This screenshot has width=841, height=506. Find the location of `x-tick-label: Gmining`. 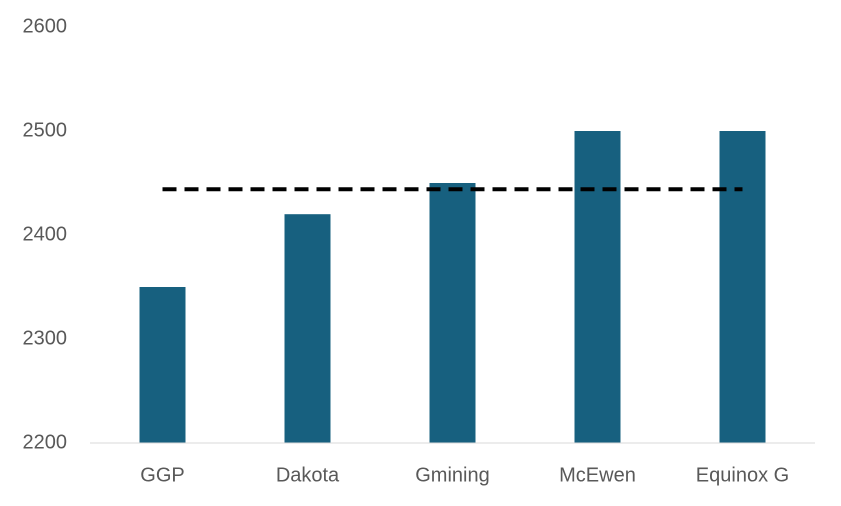

x-tick-label: Gmining is located at coordinates (452, 475).